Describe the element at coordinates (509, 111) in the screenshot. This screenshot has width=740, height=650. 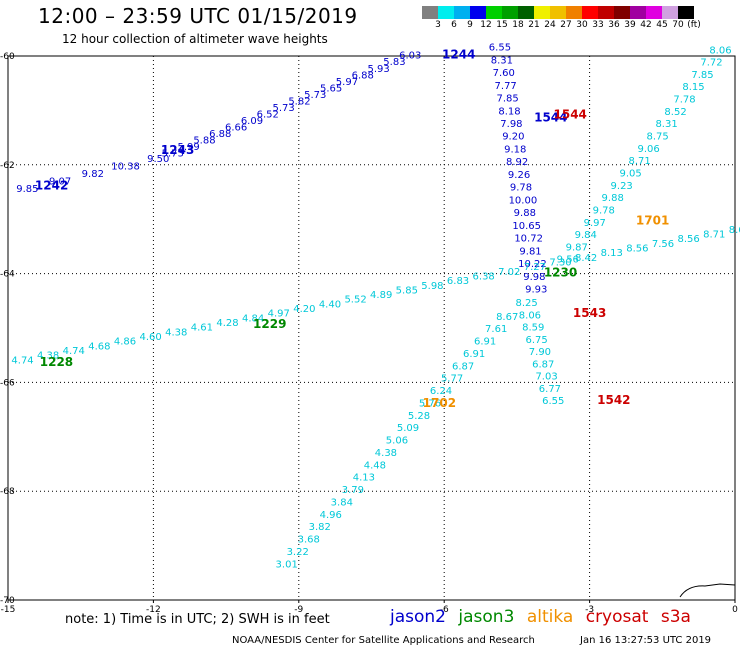
I see `wave-height-value: 8.18` at that location.